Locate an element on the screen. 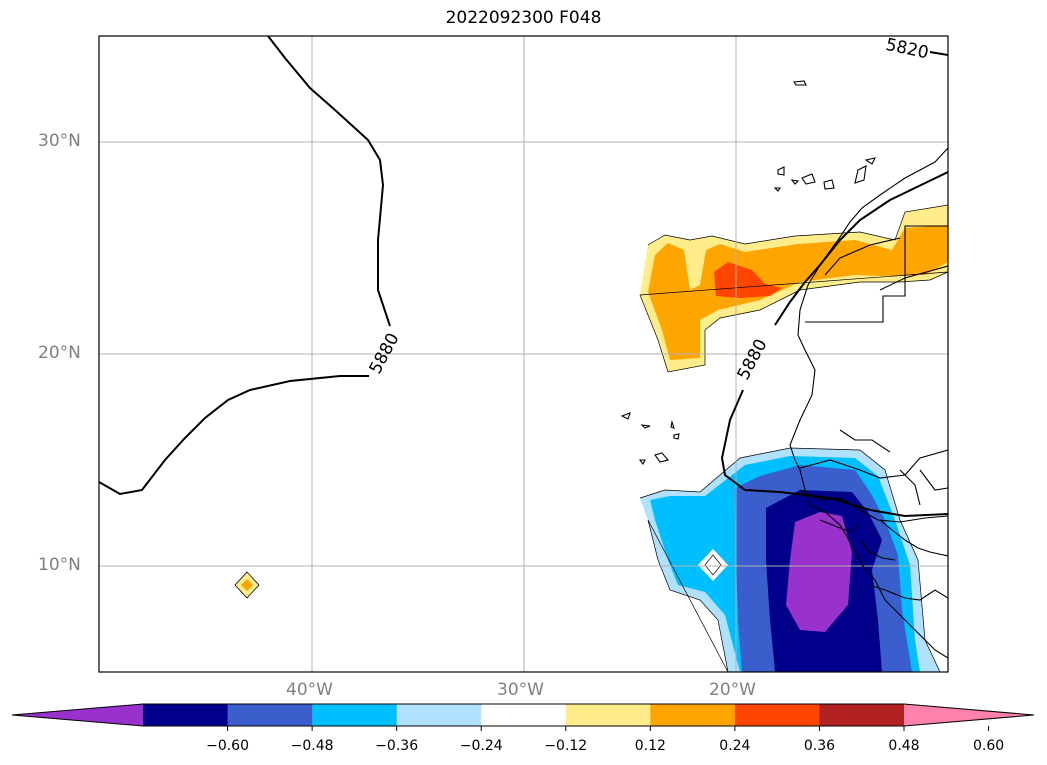  colorbar-extend-high is located at coordinates (969, 715).